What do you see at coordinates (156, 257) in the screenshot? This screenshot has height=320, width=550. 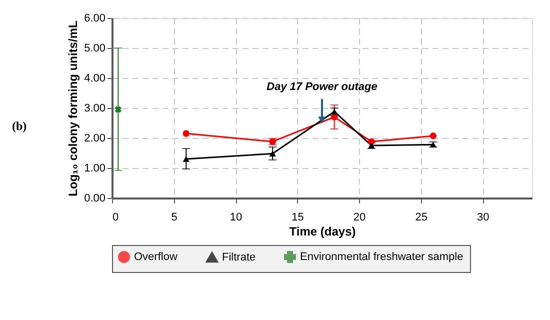 I see `legend-label: Overflow` at bounding box center [156, 257].